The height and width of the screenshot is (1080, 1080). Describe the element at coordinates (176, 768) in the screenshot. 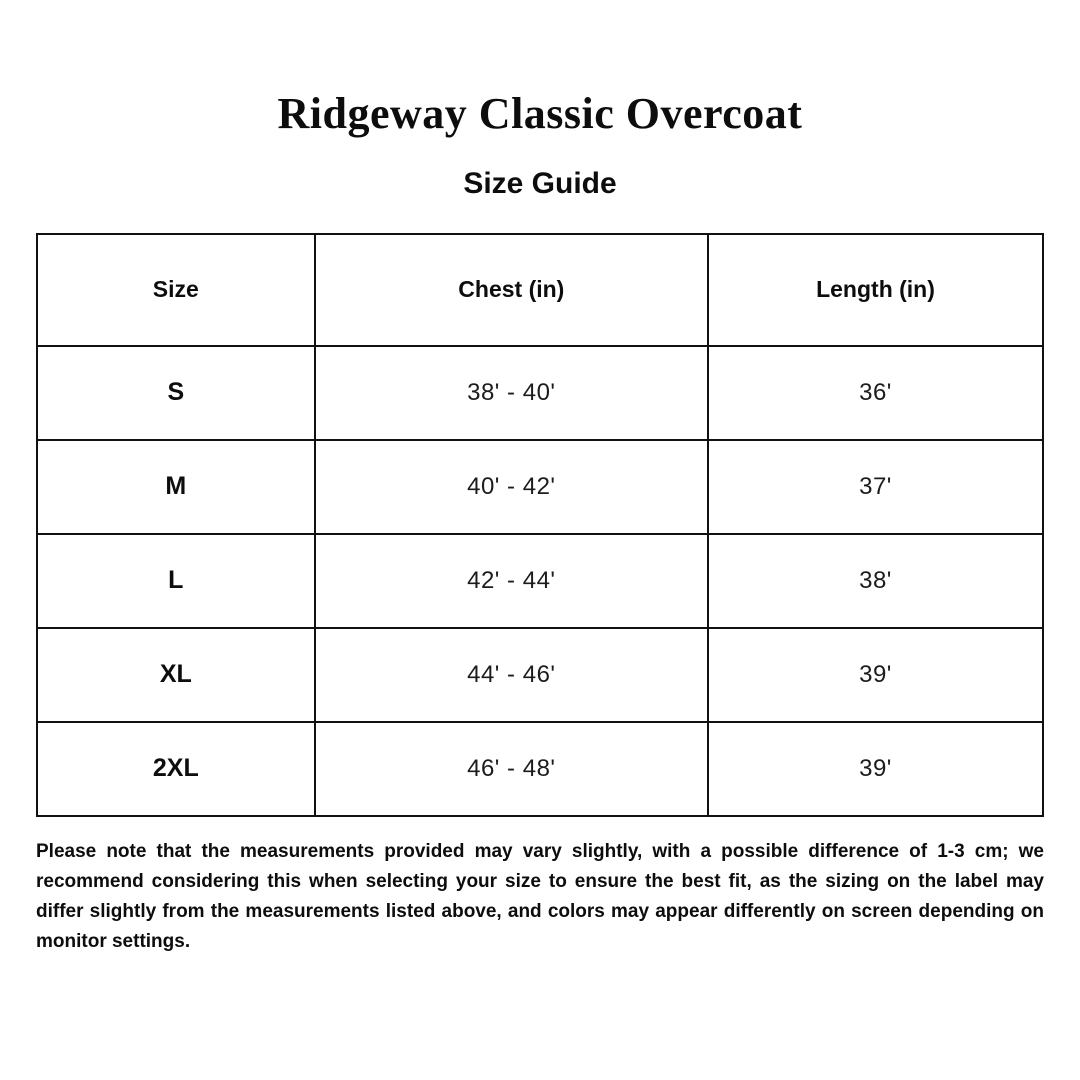

I see `size-label: 2XL` at that location.